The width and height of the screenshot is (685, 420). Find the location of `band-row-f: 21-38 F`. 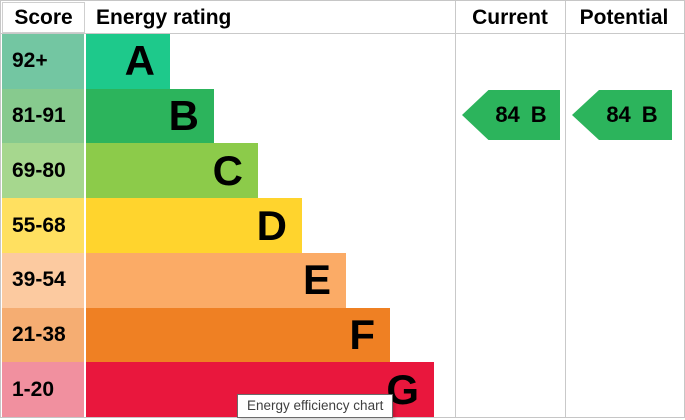

band-row-f: 21-38 F is located at coordinates (228, 335).